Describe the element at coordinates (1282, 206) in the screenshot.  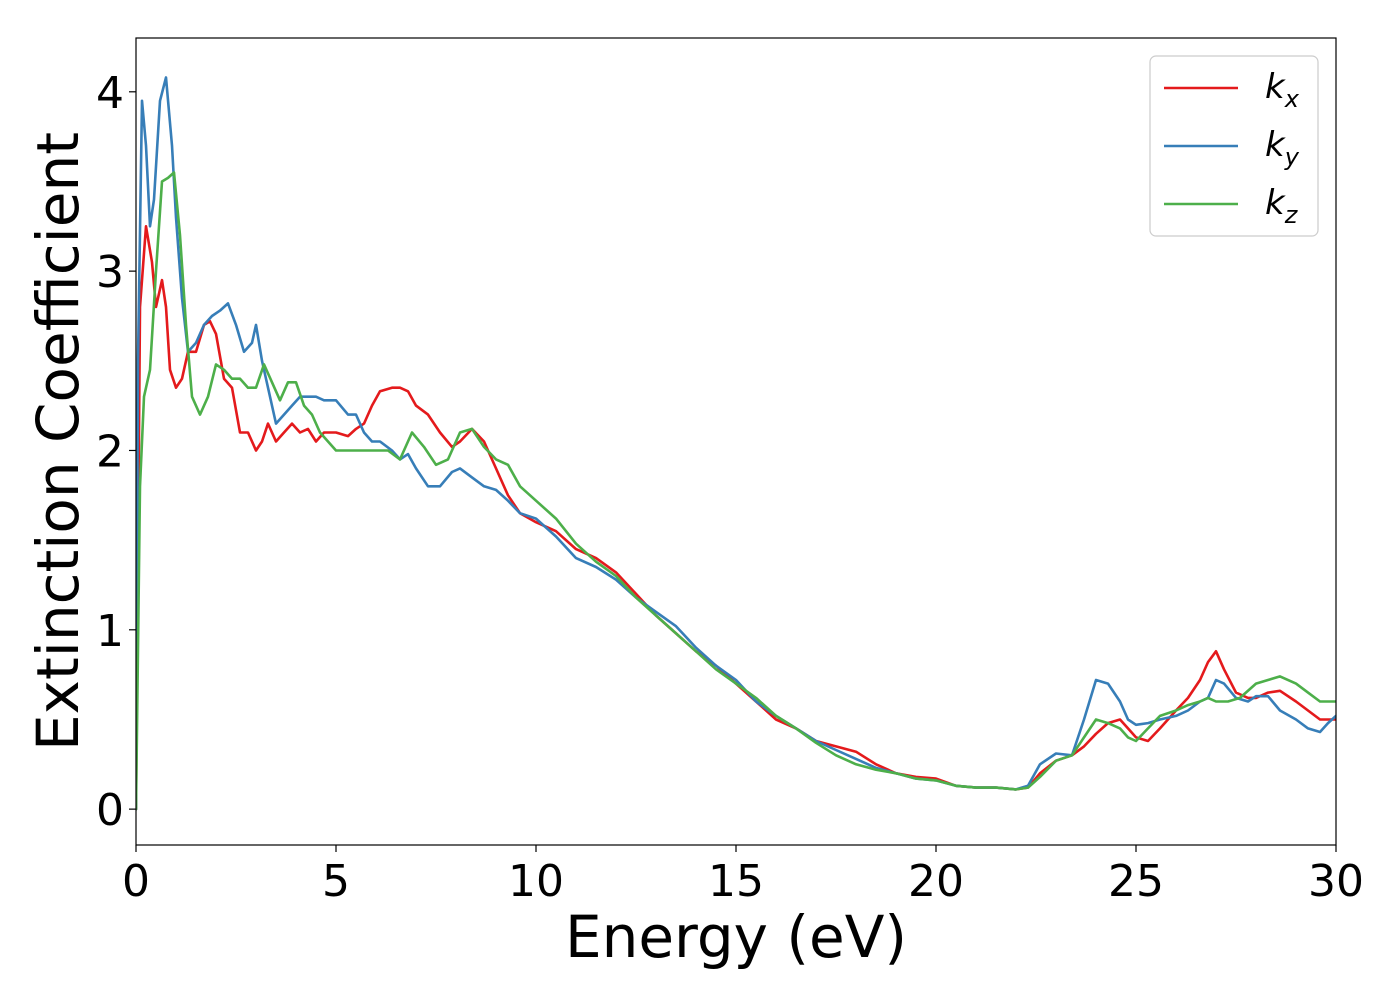
I see `legend-label-kz: kz` at that location.